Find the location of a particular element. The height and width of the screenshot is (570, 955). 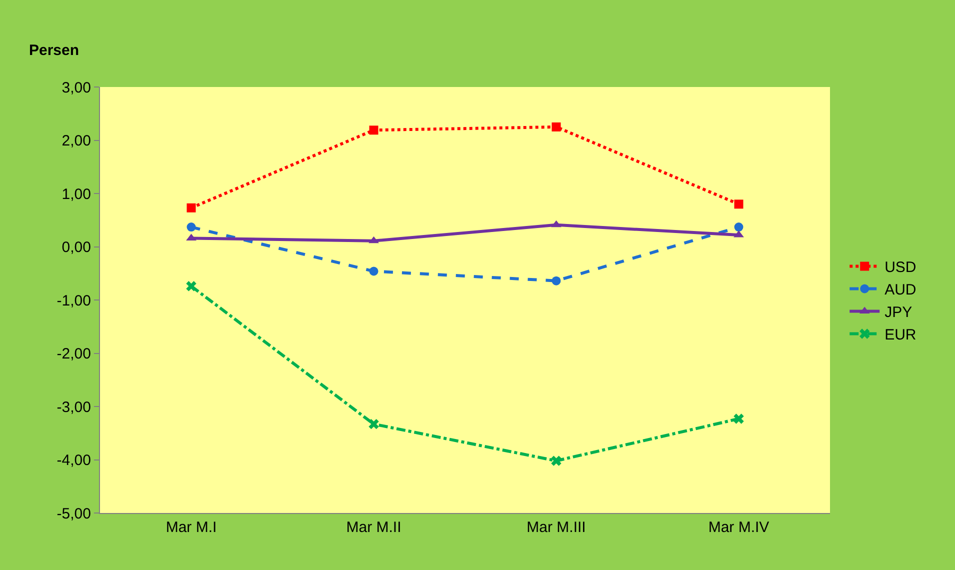

y-tick-label: 3,00 is located at coordinates (76, 87).